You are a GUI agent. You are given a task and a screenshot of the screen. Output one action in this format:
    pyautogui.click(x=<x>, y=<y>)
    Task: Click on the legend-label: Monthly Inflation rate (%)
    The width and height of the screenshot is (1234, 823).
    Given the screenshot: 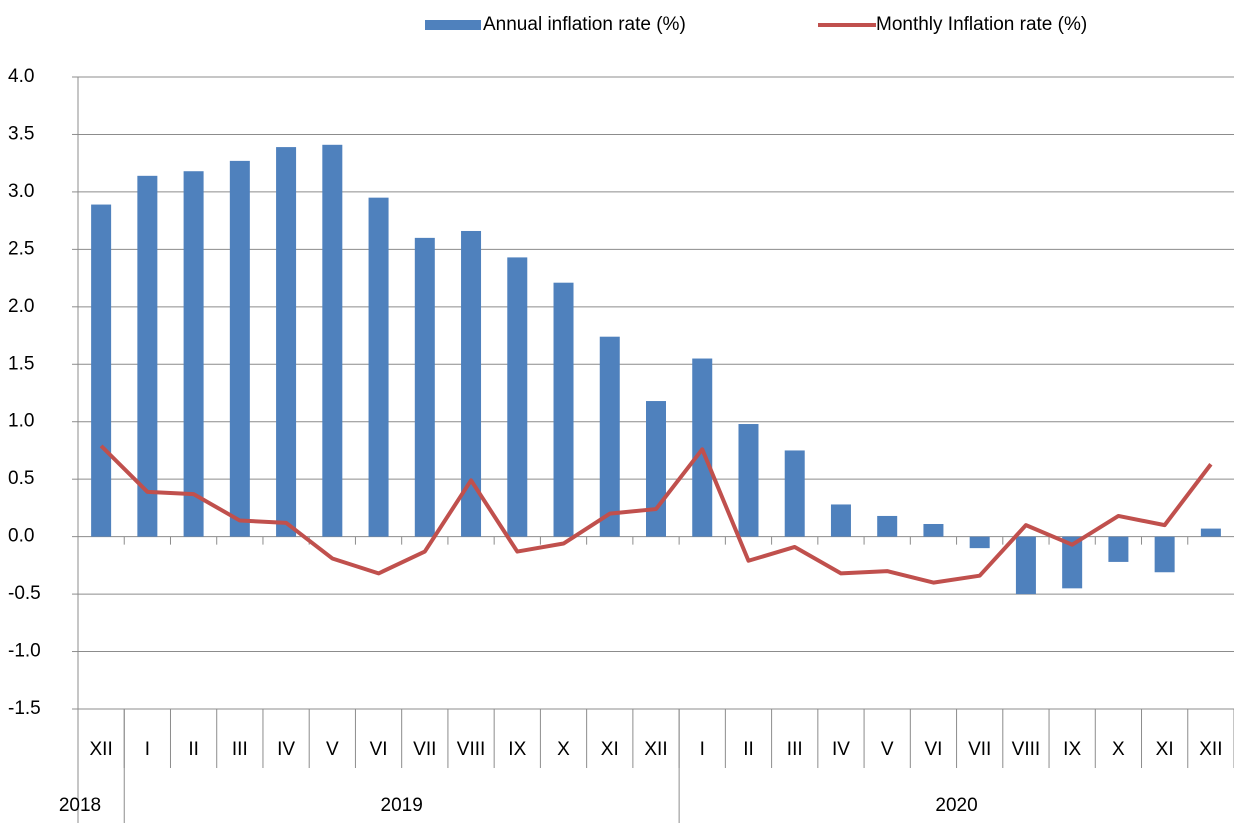 What is the action you would take?
    pyautogui.click(x=981, y=24)
    